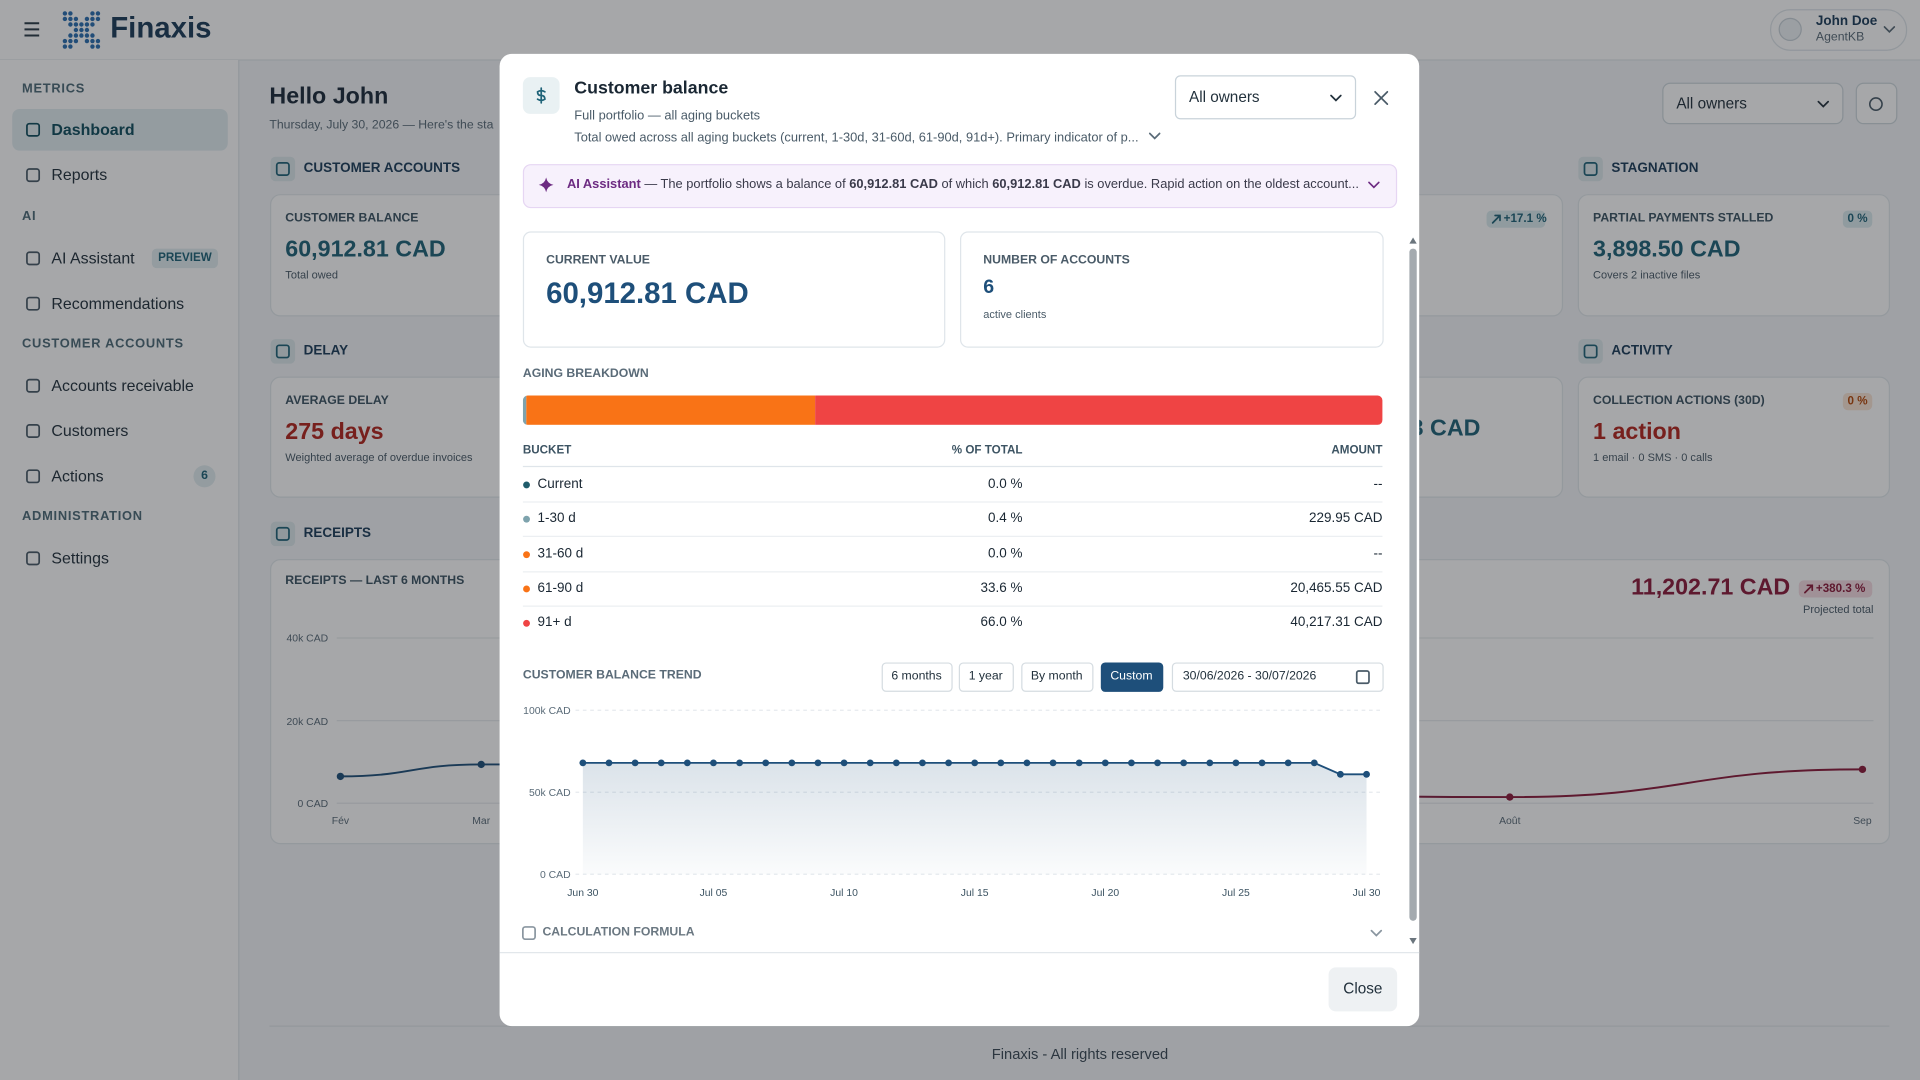 This screenshot has height=1080, width=1920. What do you see at coordinates (965, 184) in the screenshot?
I see `ai-message-part: of which` at bounding box center [965, 184].